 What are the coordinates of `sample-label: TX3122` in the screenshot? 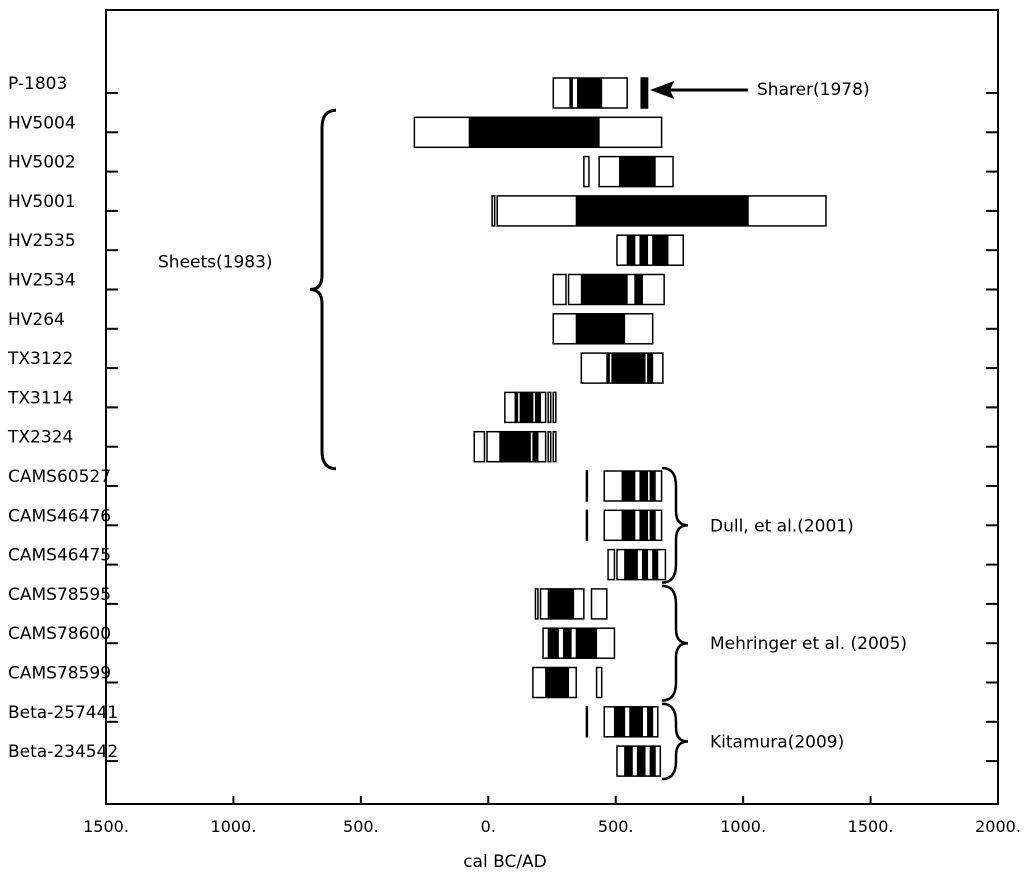 It's located at (40, 359).